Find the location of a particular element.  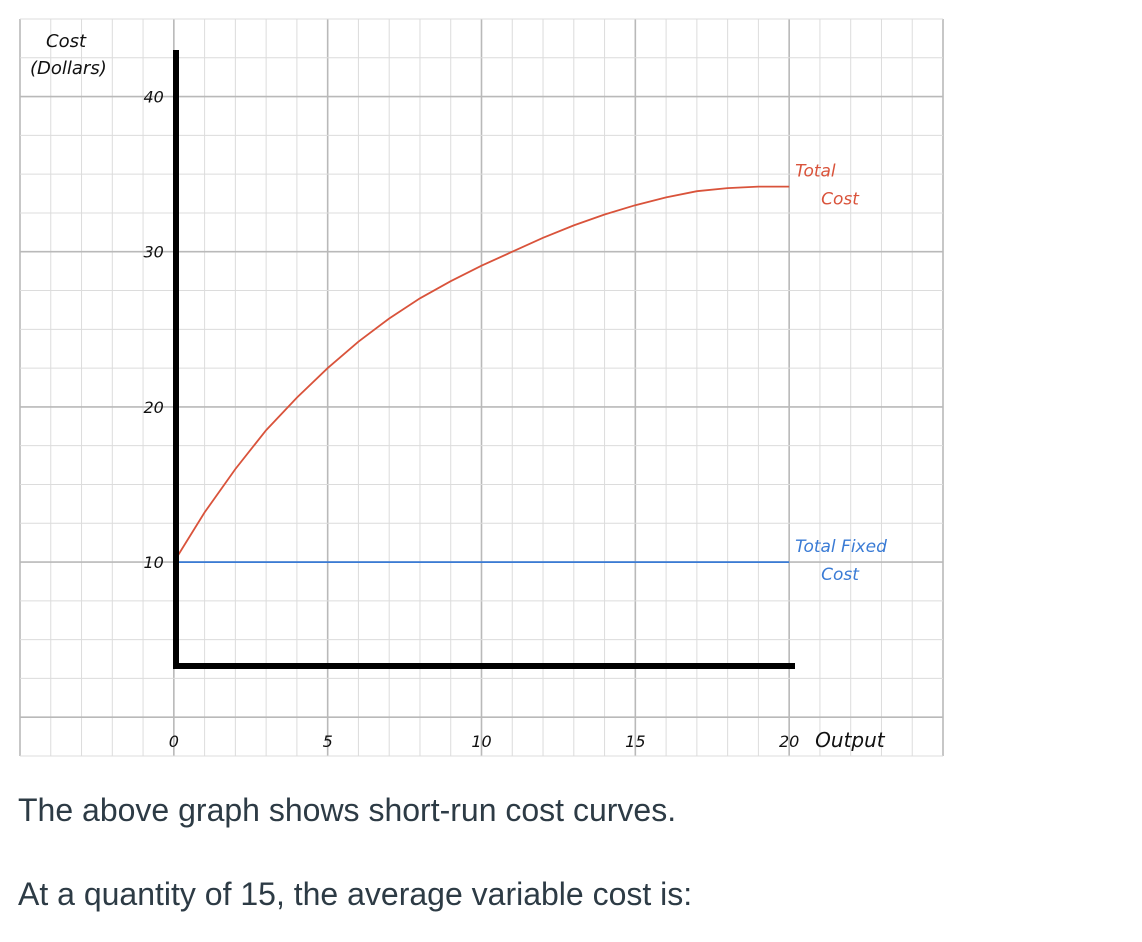

x-tick-label: 5 is located at coordinates (328, 741).